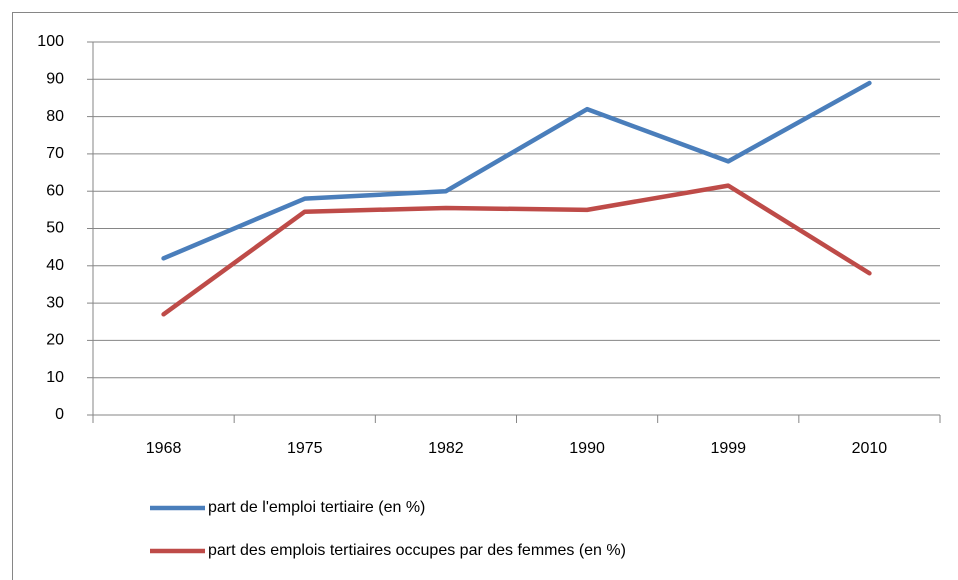 The width and height of the screenshot is (958, 580). What do you see at coordinates (55, 153) in the screenshot?
I see `y-tick-label: 70` at bounding box center [55, 153].